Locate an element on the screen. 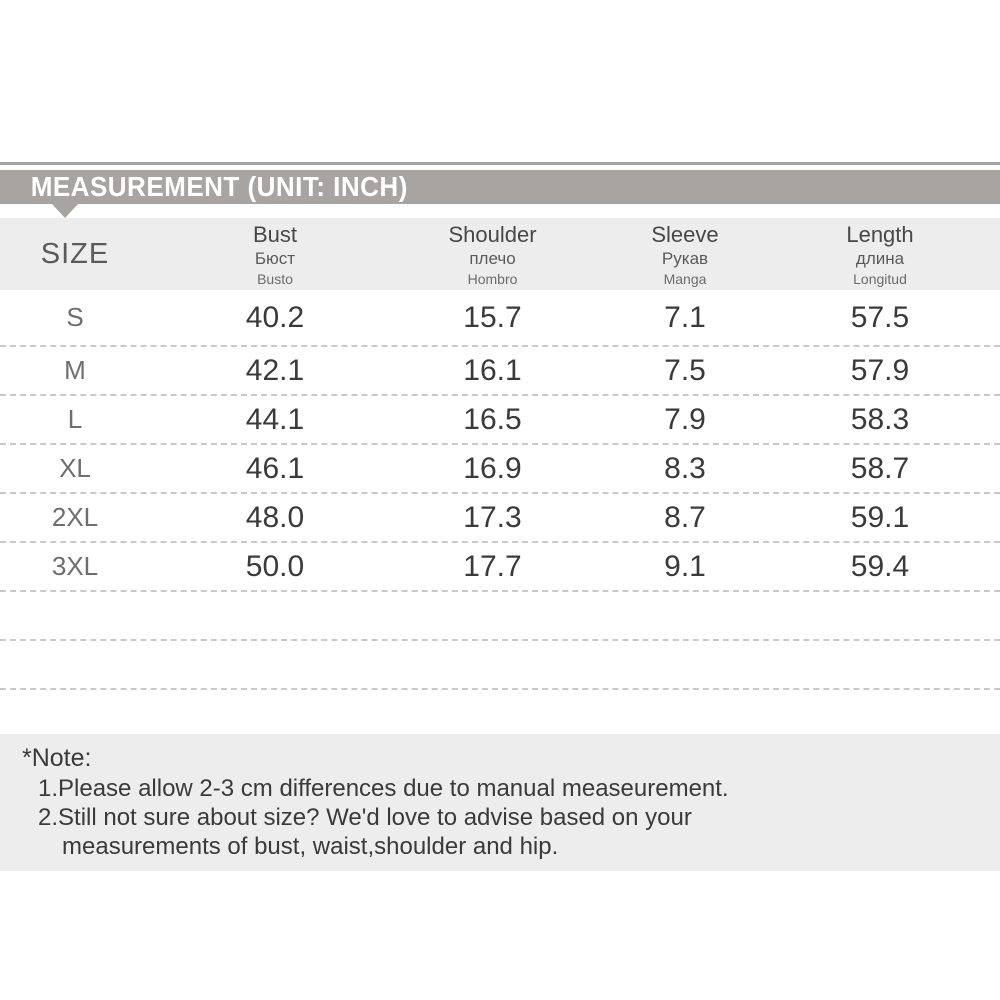 Image resolution: width=1000 pixels, height=1000 pixels. sleeve-value: 8.3 is located at coordinates (685, 468).